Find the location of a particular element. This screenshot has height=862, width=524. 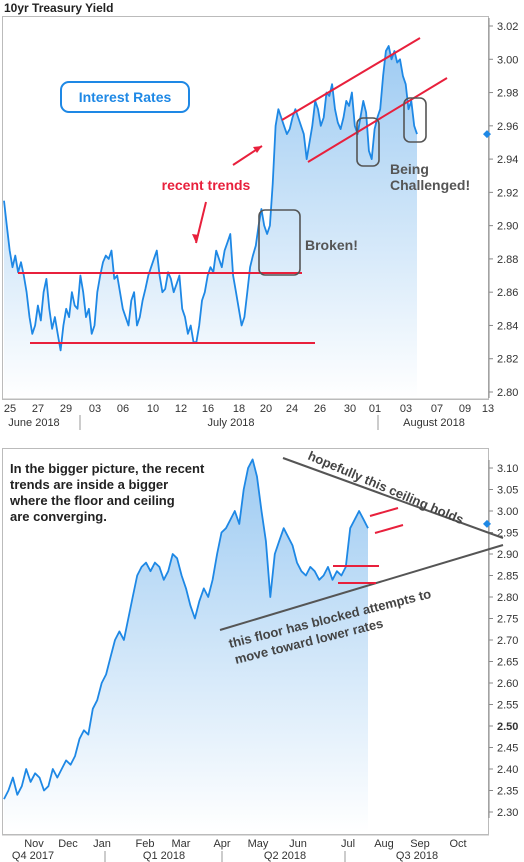

chart2-ytick-label: 2.35 is located at coordinates (507, 792).